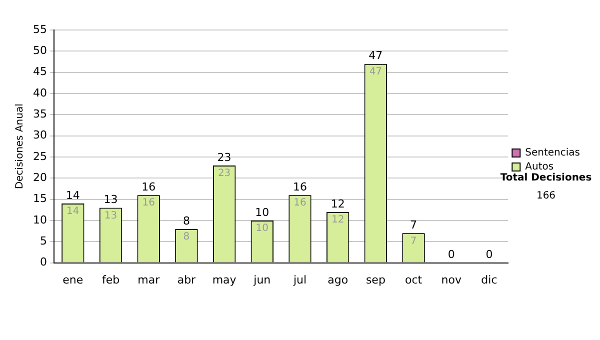  What do you see at coordinates (375, 72) in the screenshot?
I see `data-label: 47` at bounding box center [375, 72].